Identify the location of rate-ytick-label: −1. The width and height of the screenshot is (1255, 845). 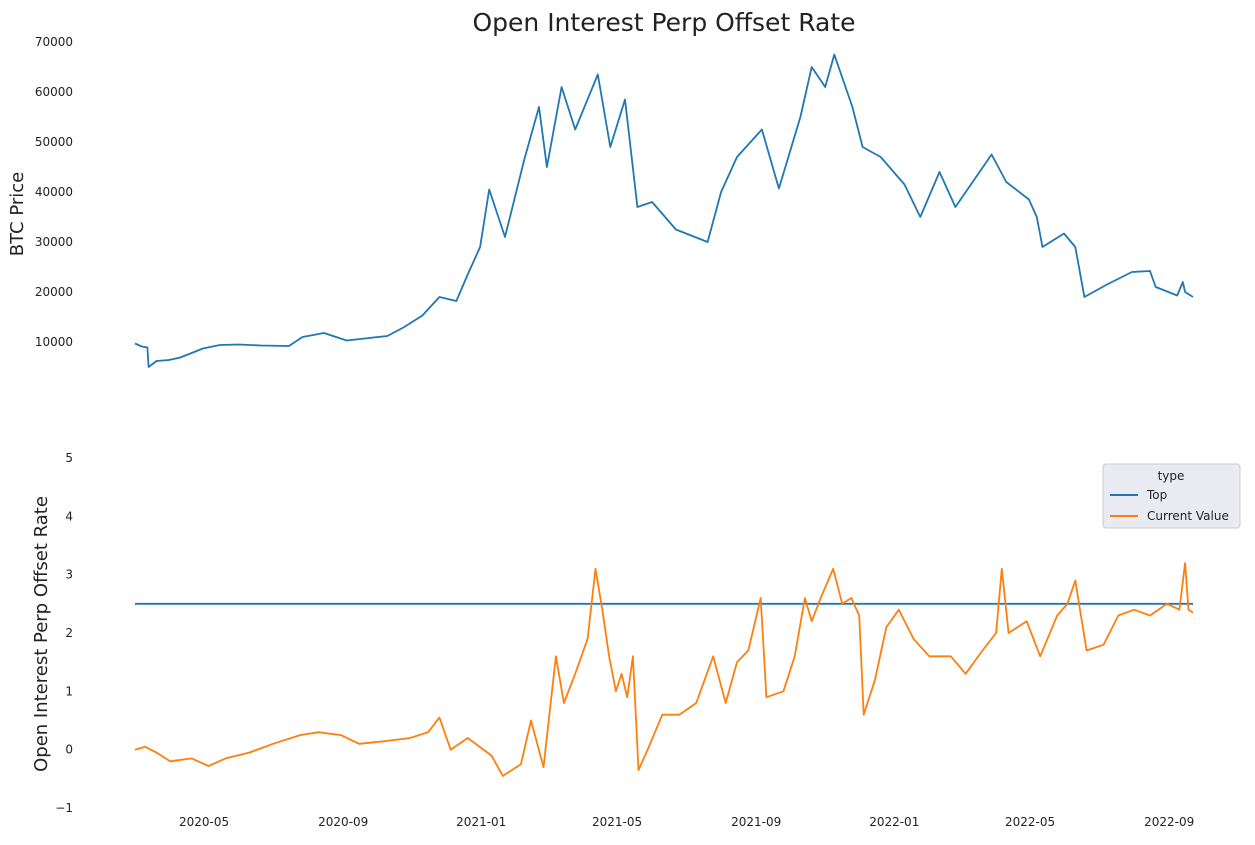
(64, 808).